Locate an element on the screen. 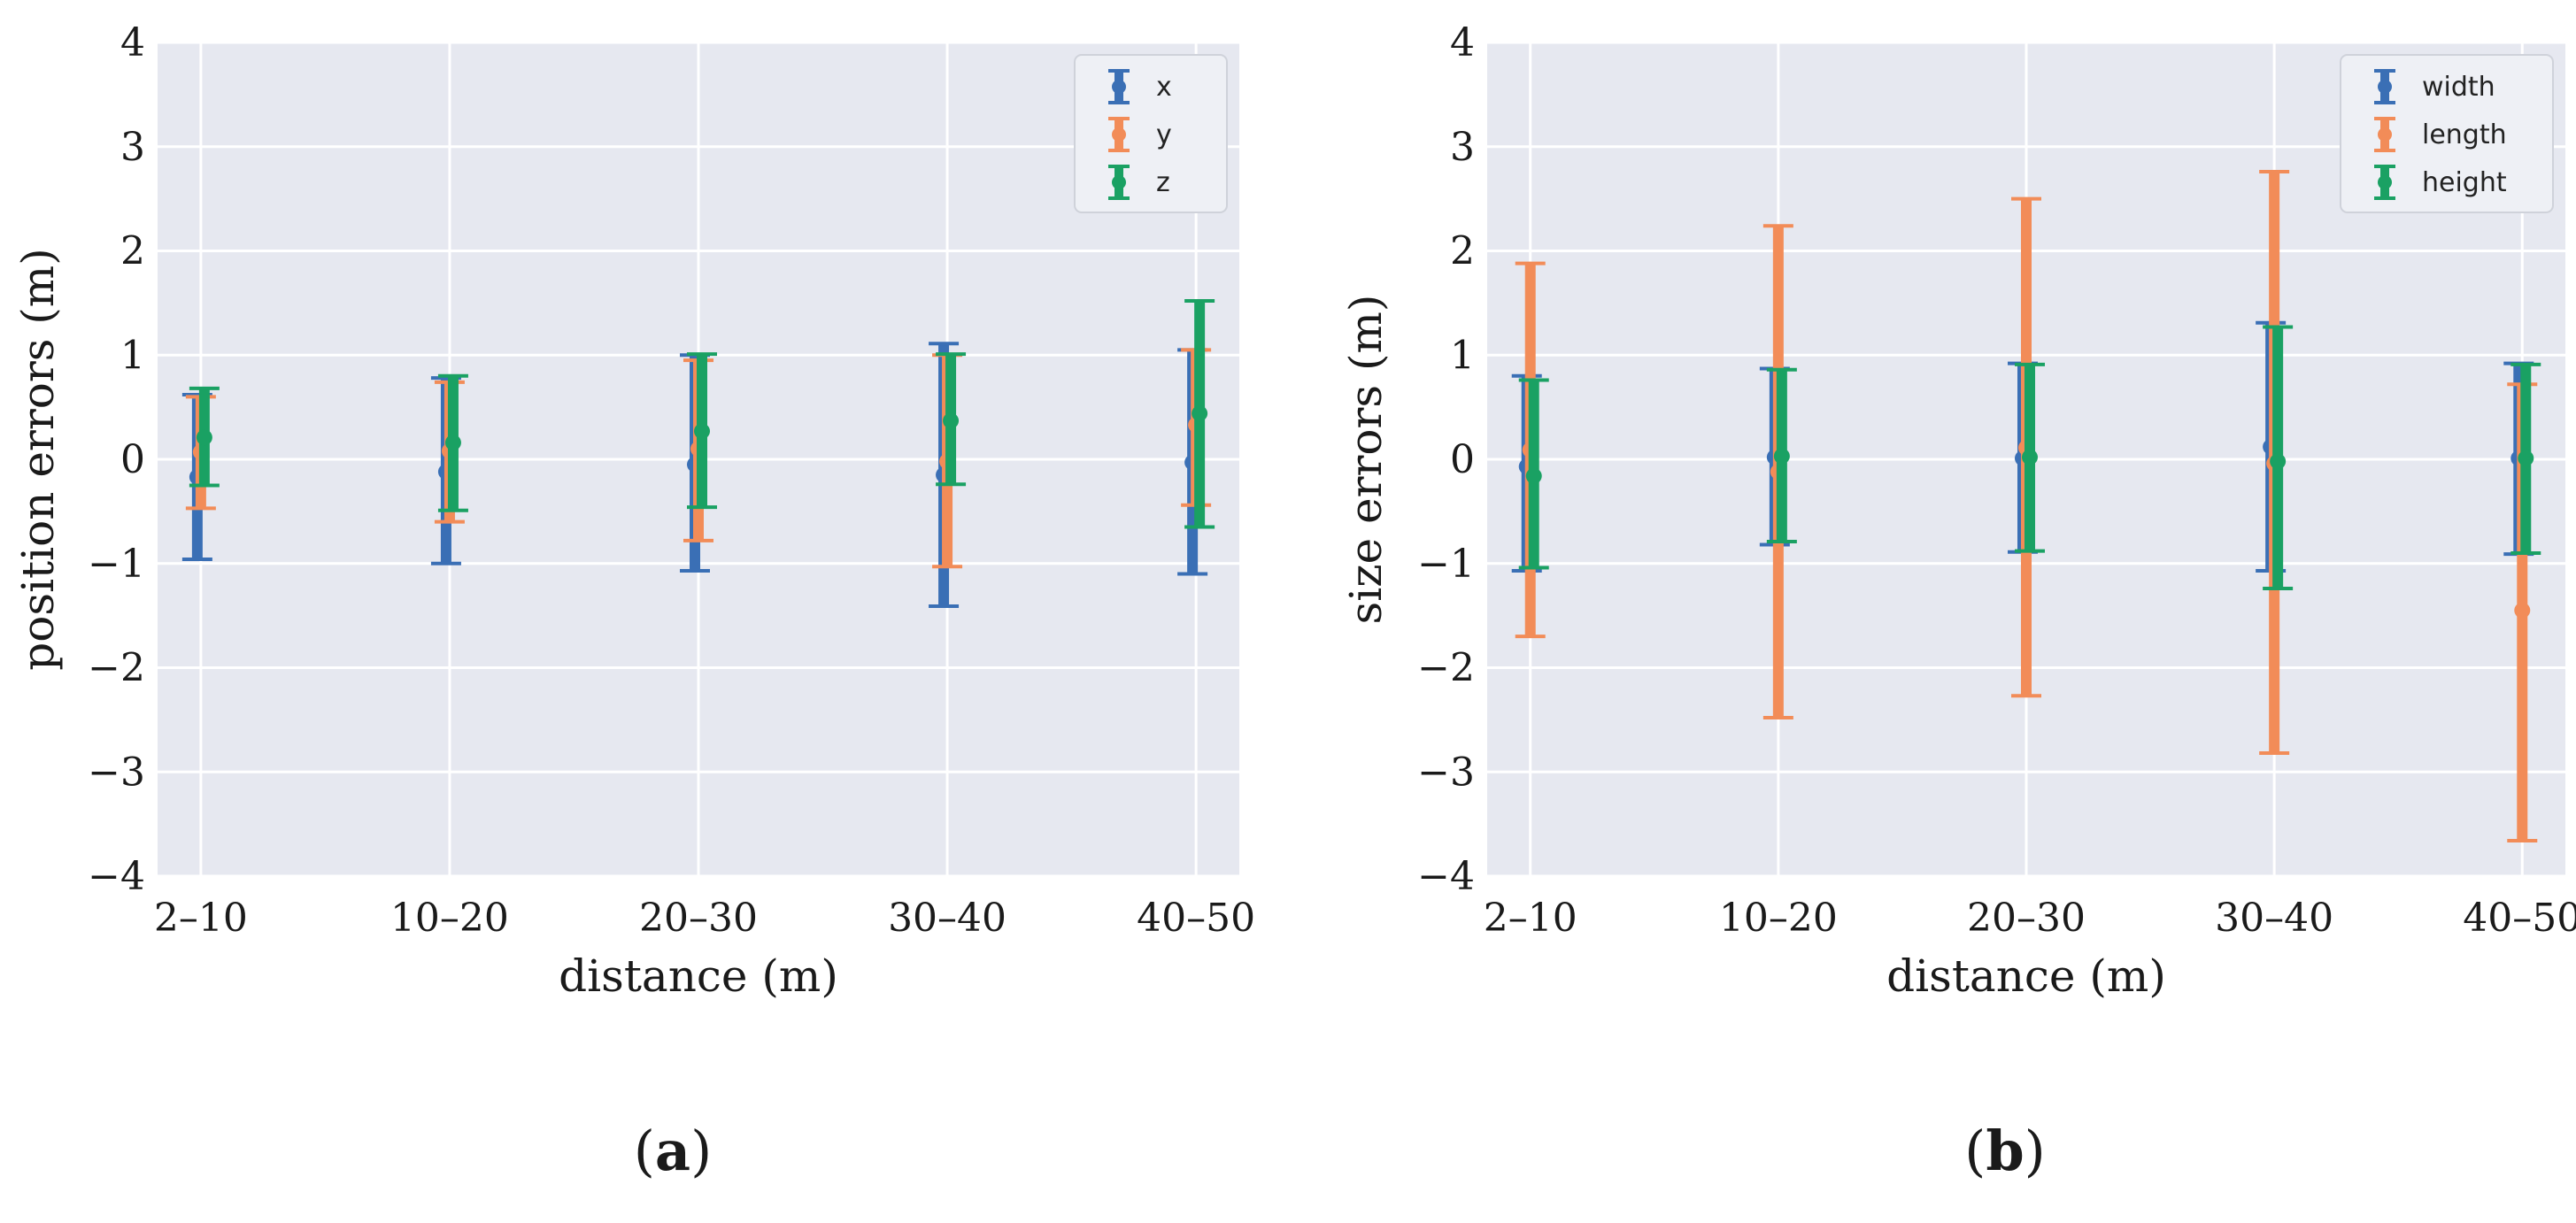 Image resolution: width=2576 pixels, height=1223 pixels. panel-caption: (a) is located at coordinates (673, 1151).